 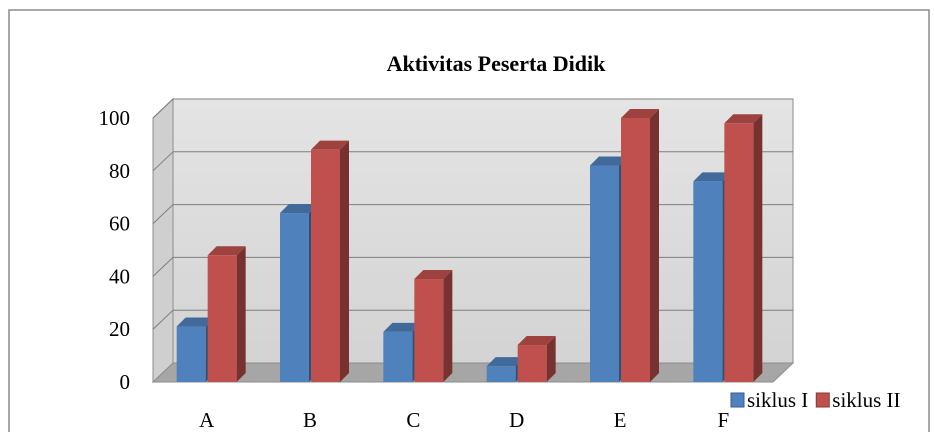 I want to click on x-tick-label: E, so click(x=620, y=420).